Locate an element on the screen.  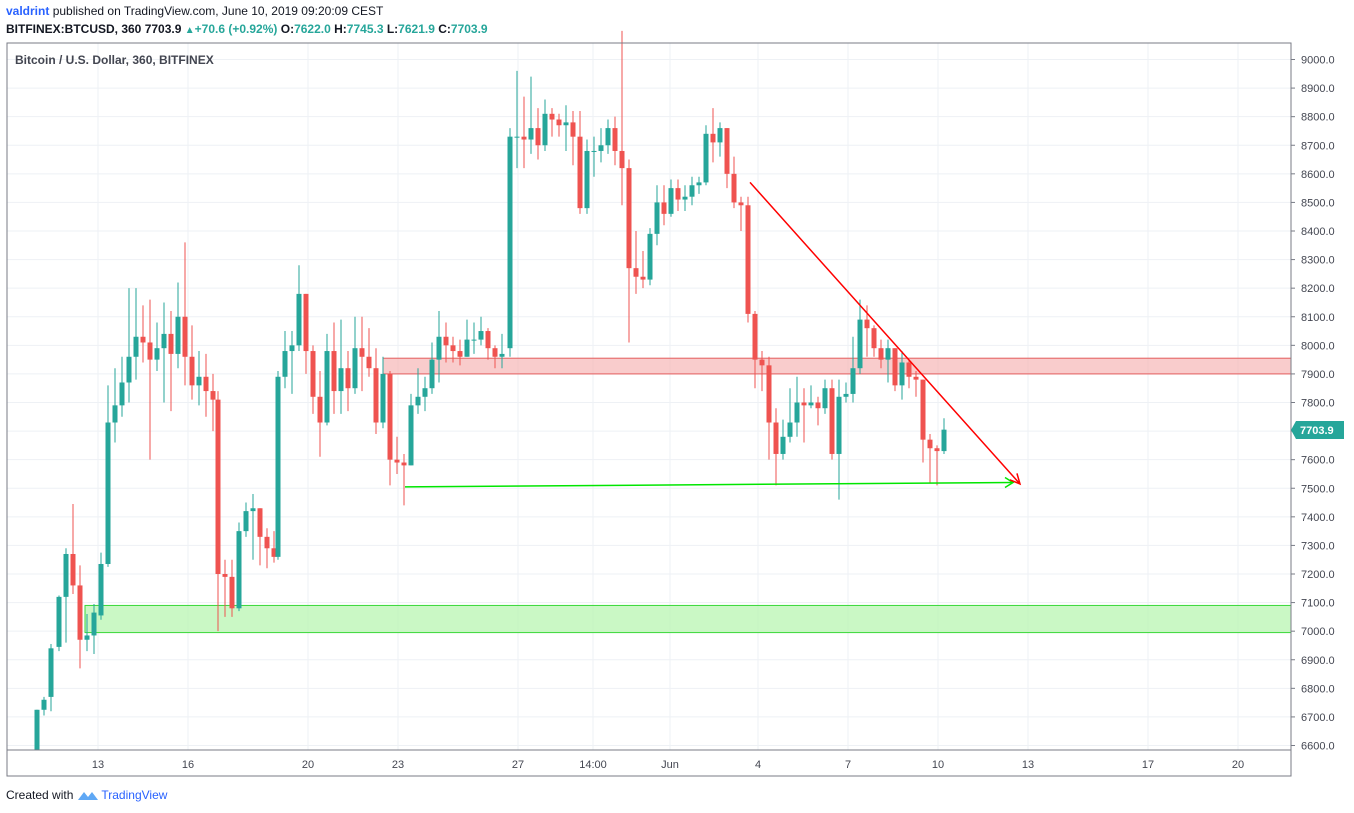
last-price-label-text: 7703.9 is located at coordinates (1317, 431).